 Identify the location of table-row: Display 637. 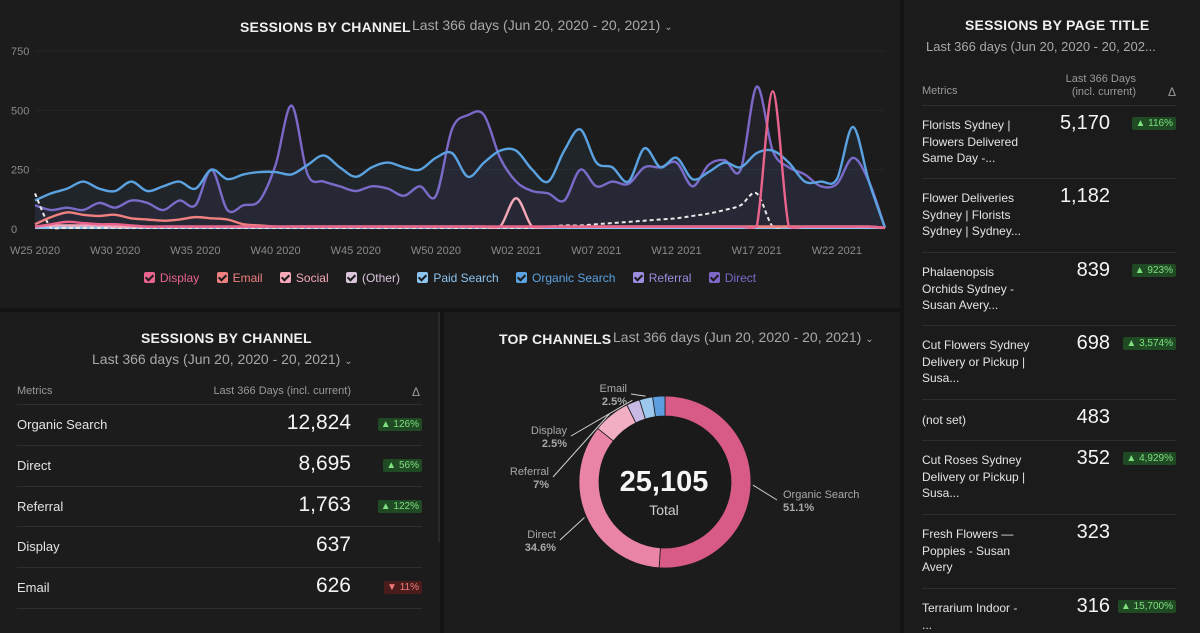
(219, 546).